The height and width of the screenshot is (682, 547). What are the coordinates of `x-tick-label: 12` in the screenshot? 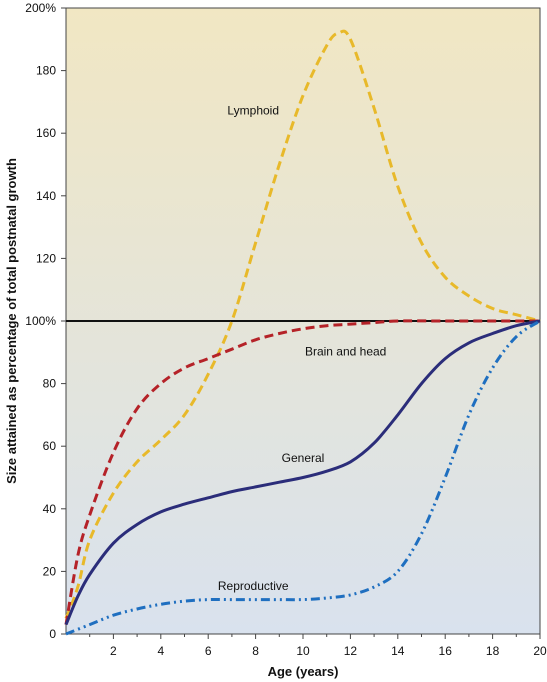 It's located at (351, 651).